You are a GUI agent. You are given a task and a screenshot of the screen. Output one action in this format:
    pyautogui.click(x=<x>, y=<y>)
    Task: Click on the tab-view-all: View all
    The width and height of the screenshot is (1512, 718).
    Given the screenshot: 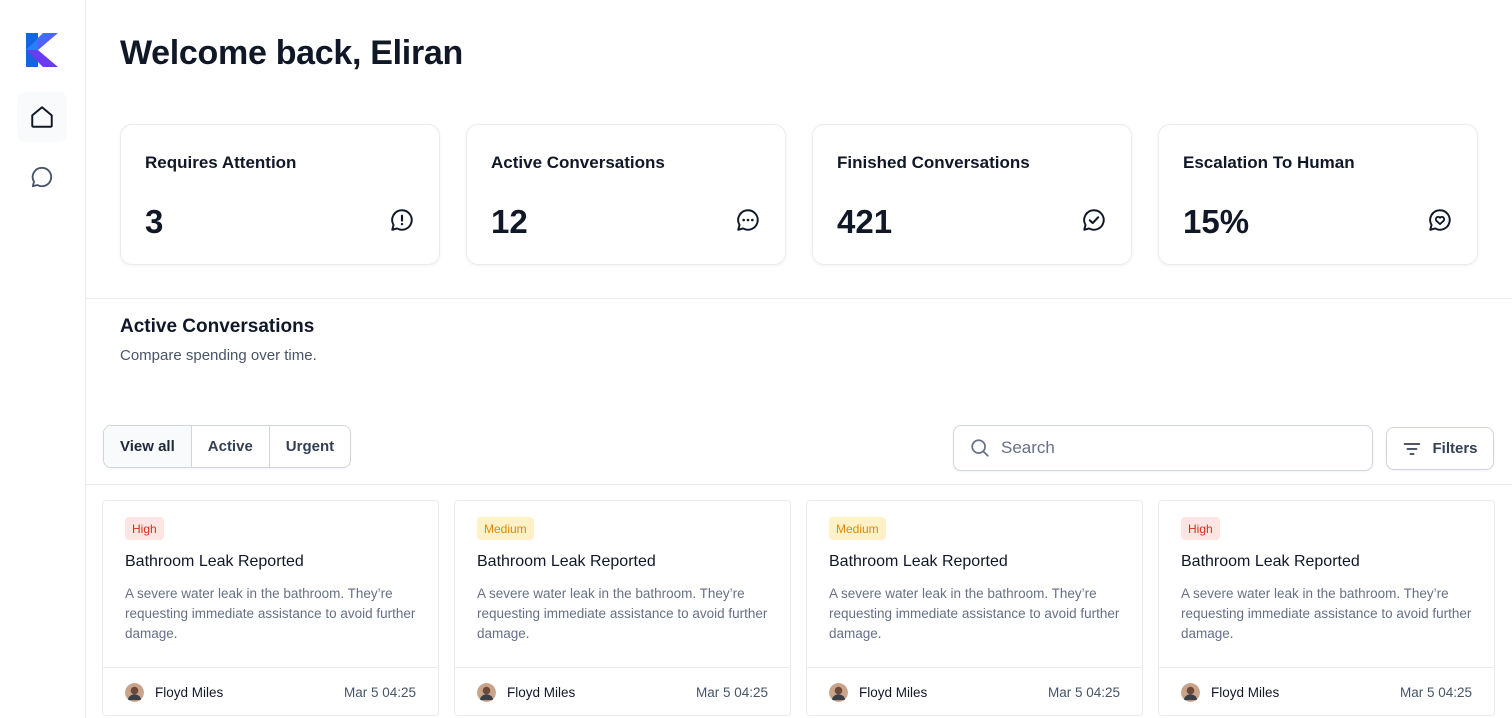 What is the action you would take?
    pyautogui.click(x=148, y=446)
    